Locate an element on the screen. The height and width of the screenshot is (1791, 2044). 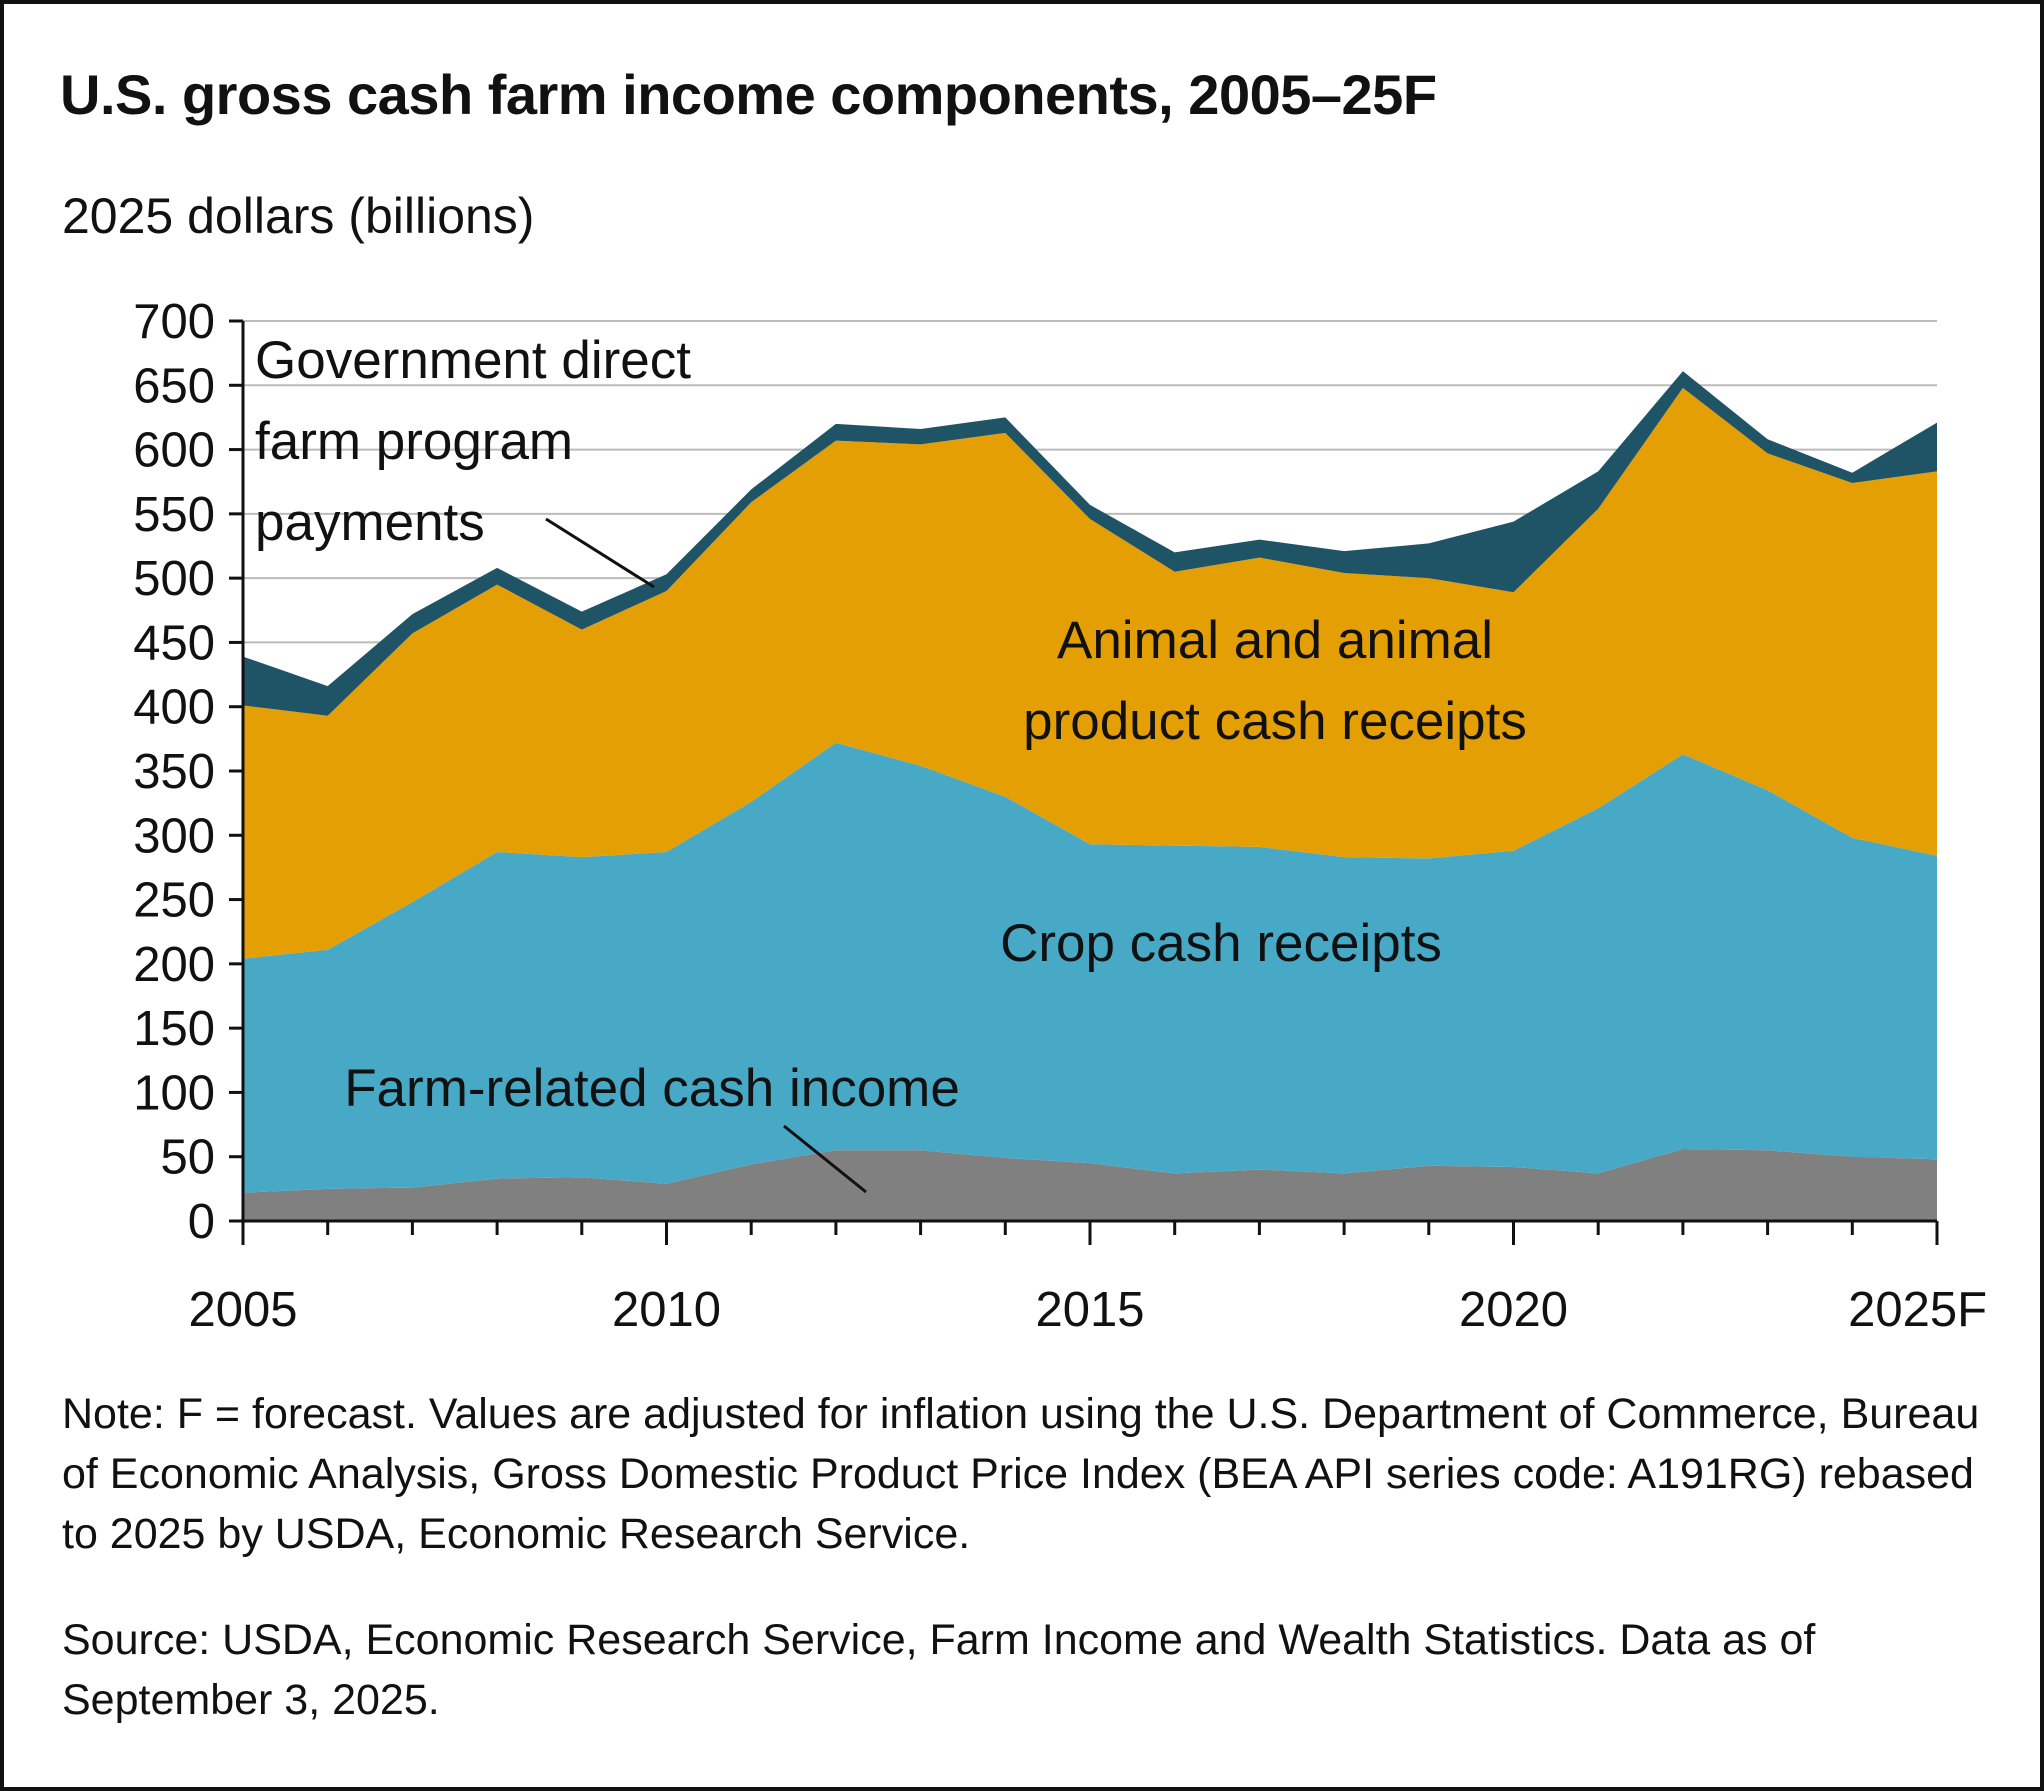
y-tick-label-50: 50 is located at coordinates (187, 1158).